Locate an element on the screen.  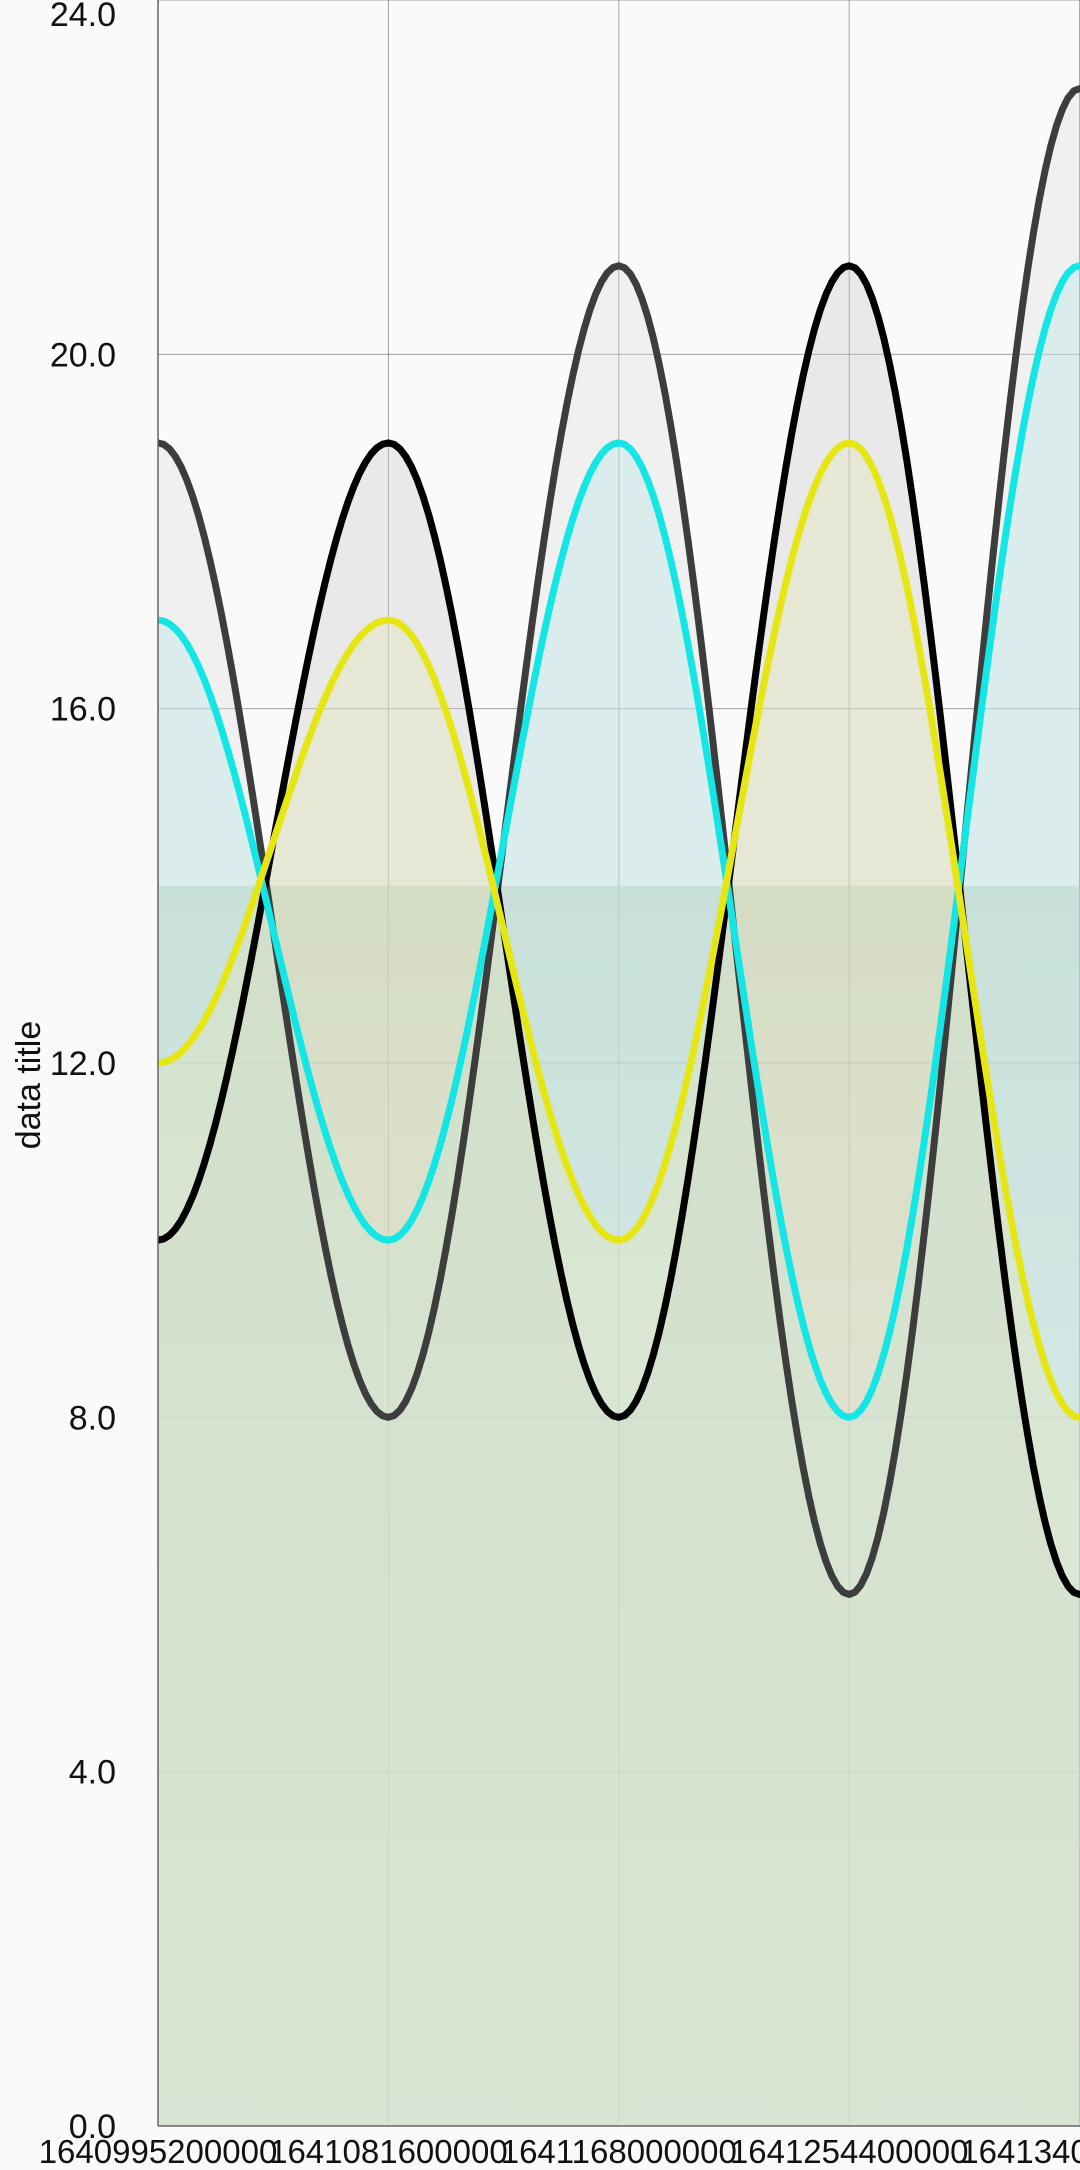
y-tick-label: 16.0 is located at coordinates (83, 710).